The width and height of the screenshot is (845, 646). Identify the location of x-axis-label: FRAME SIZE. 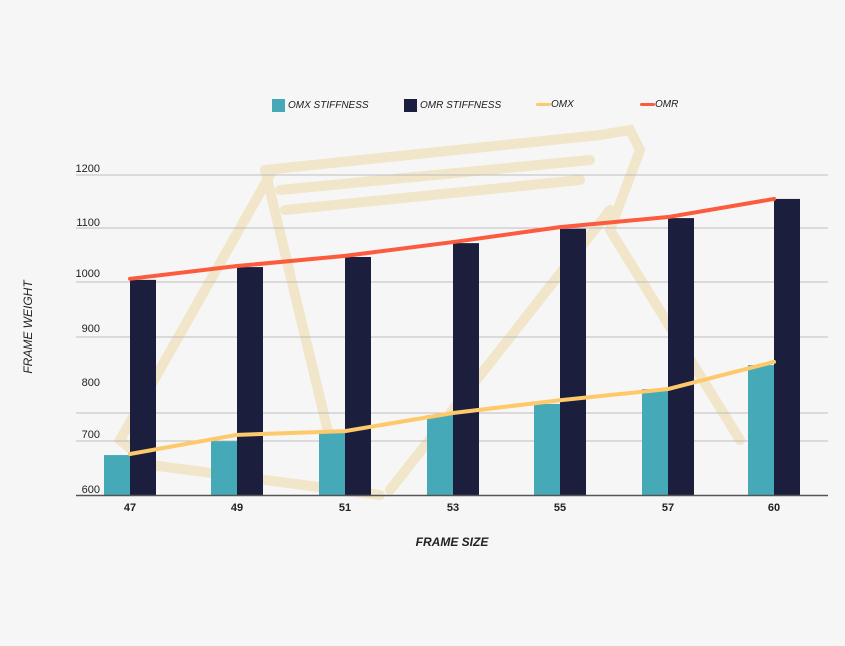
(452, 542).